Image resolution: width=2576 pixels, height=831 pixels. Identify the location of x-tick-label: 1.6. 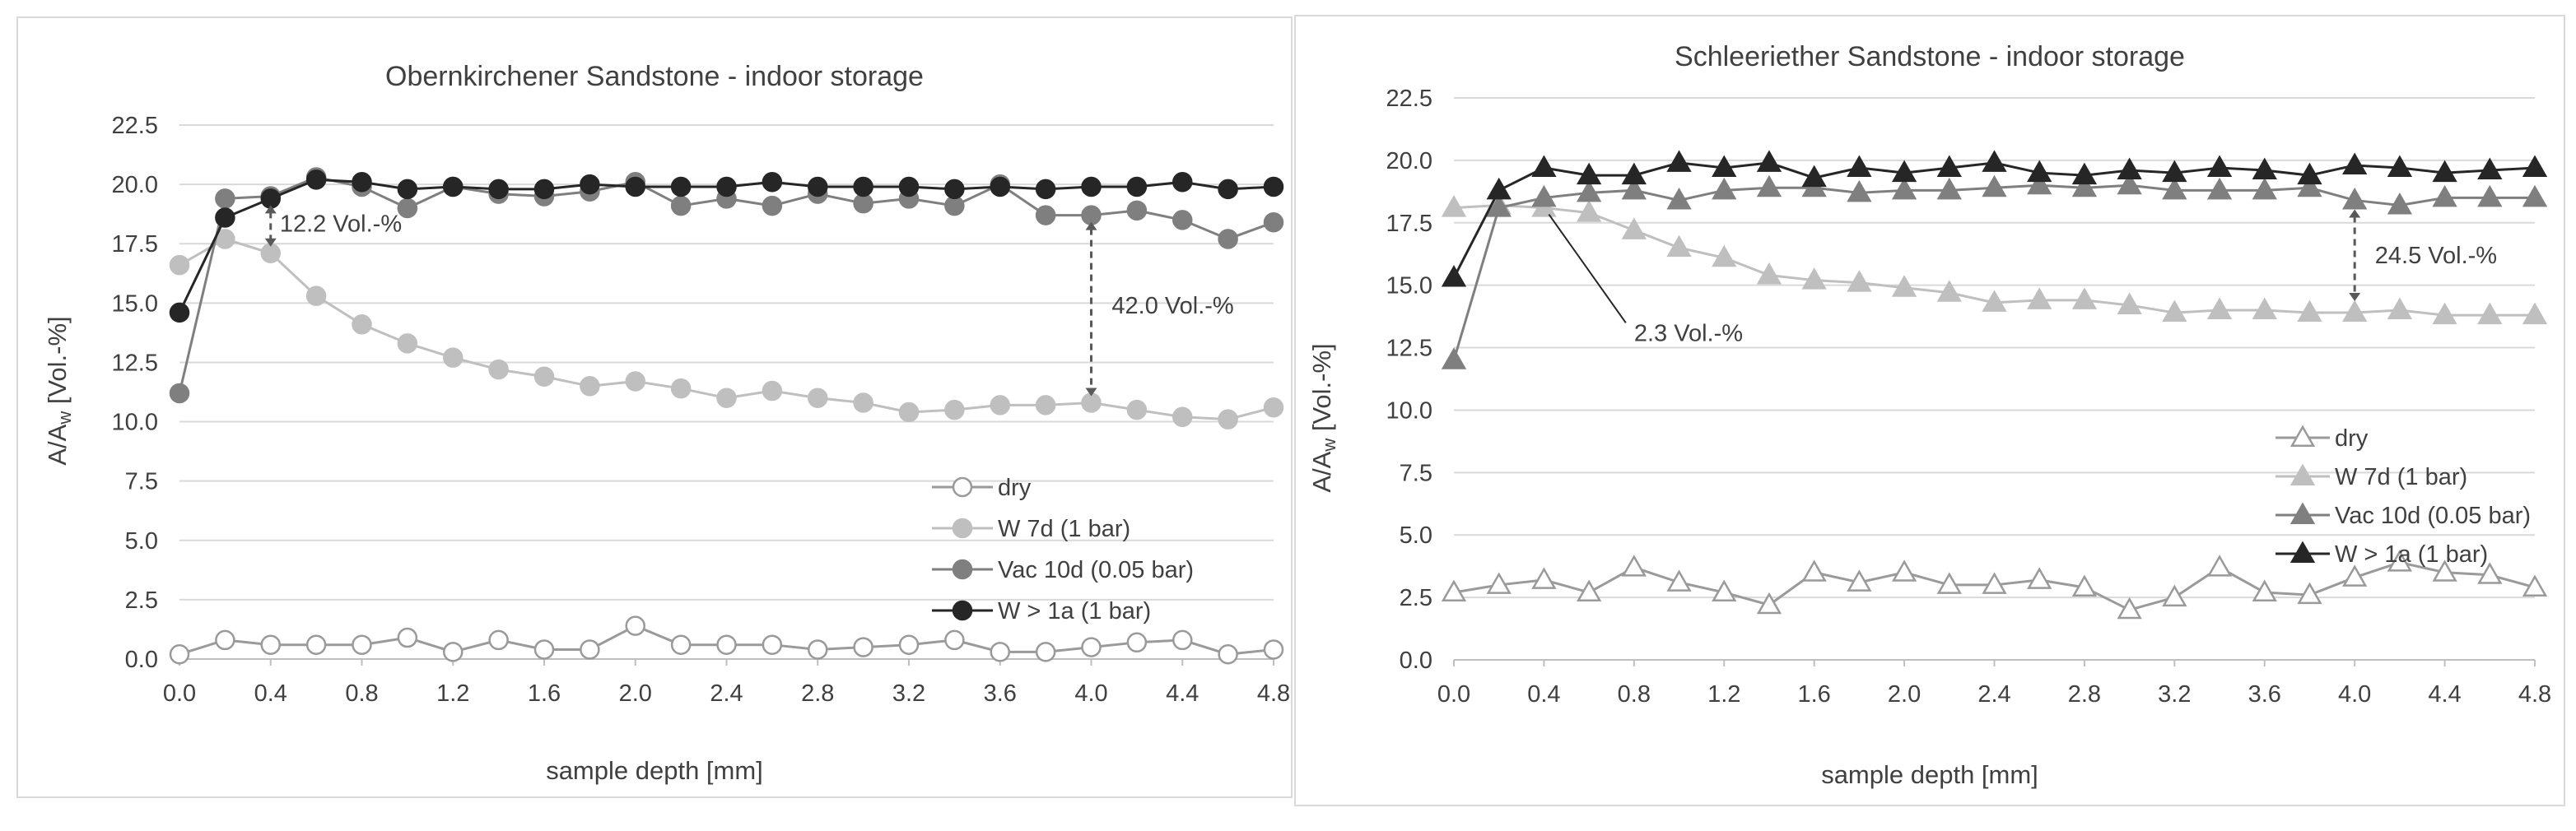
(544, 693).